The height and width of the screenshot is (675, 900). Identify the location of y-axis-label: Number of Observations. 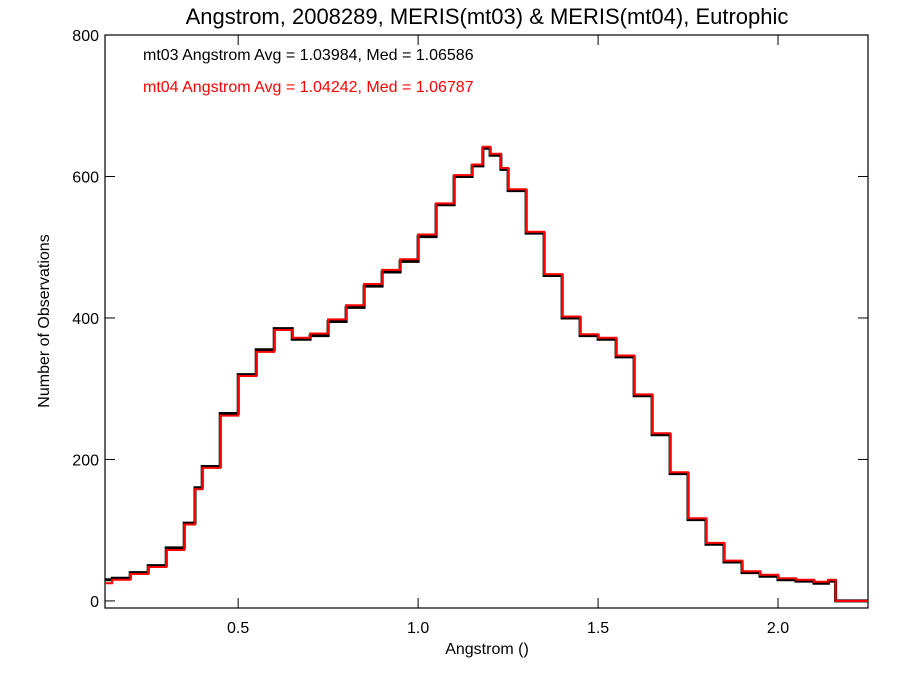
(44, 320).